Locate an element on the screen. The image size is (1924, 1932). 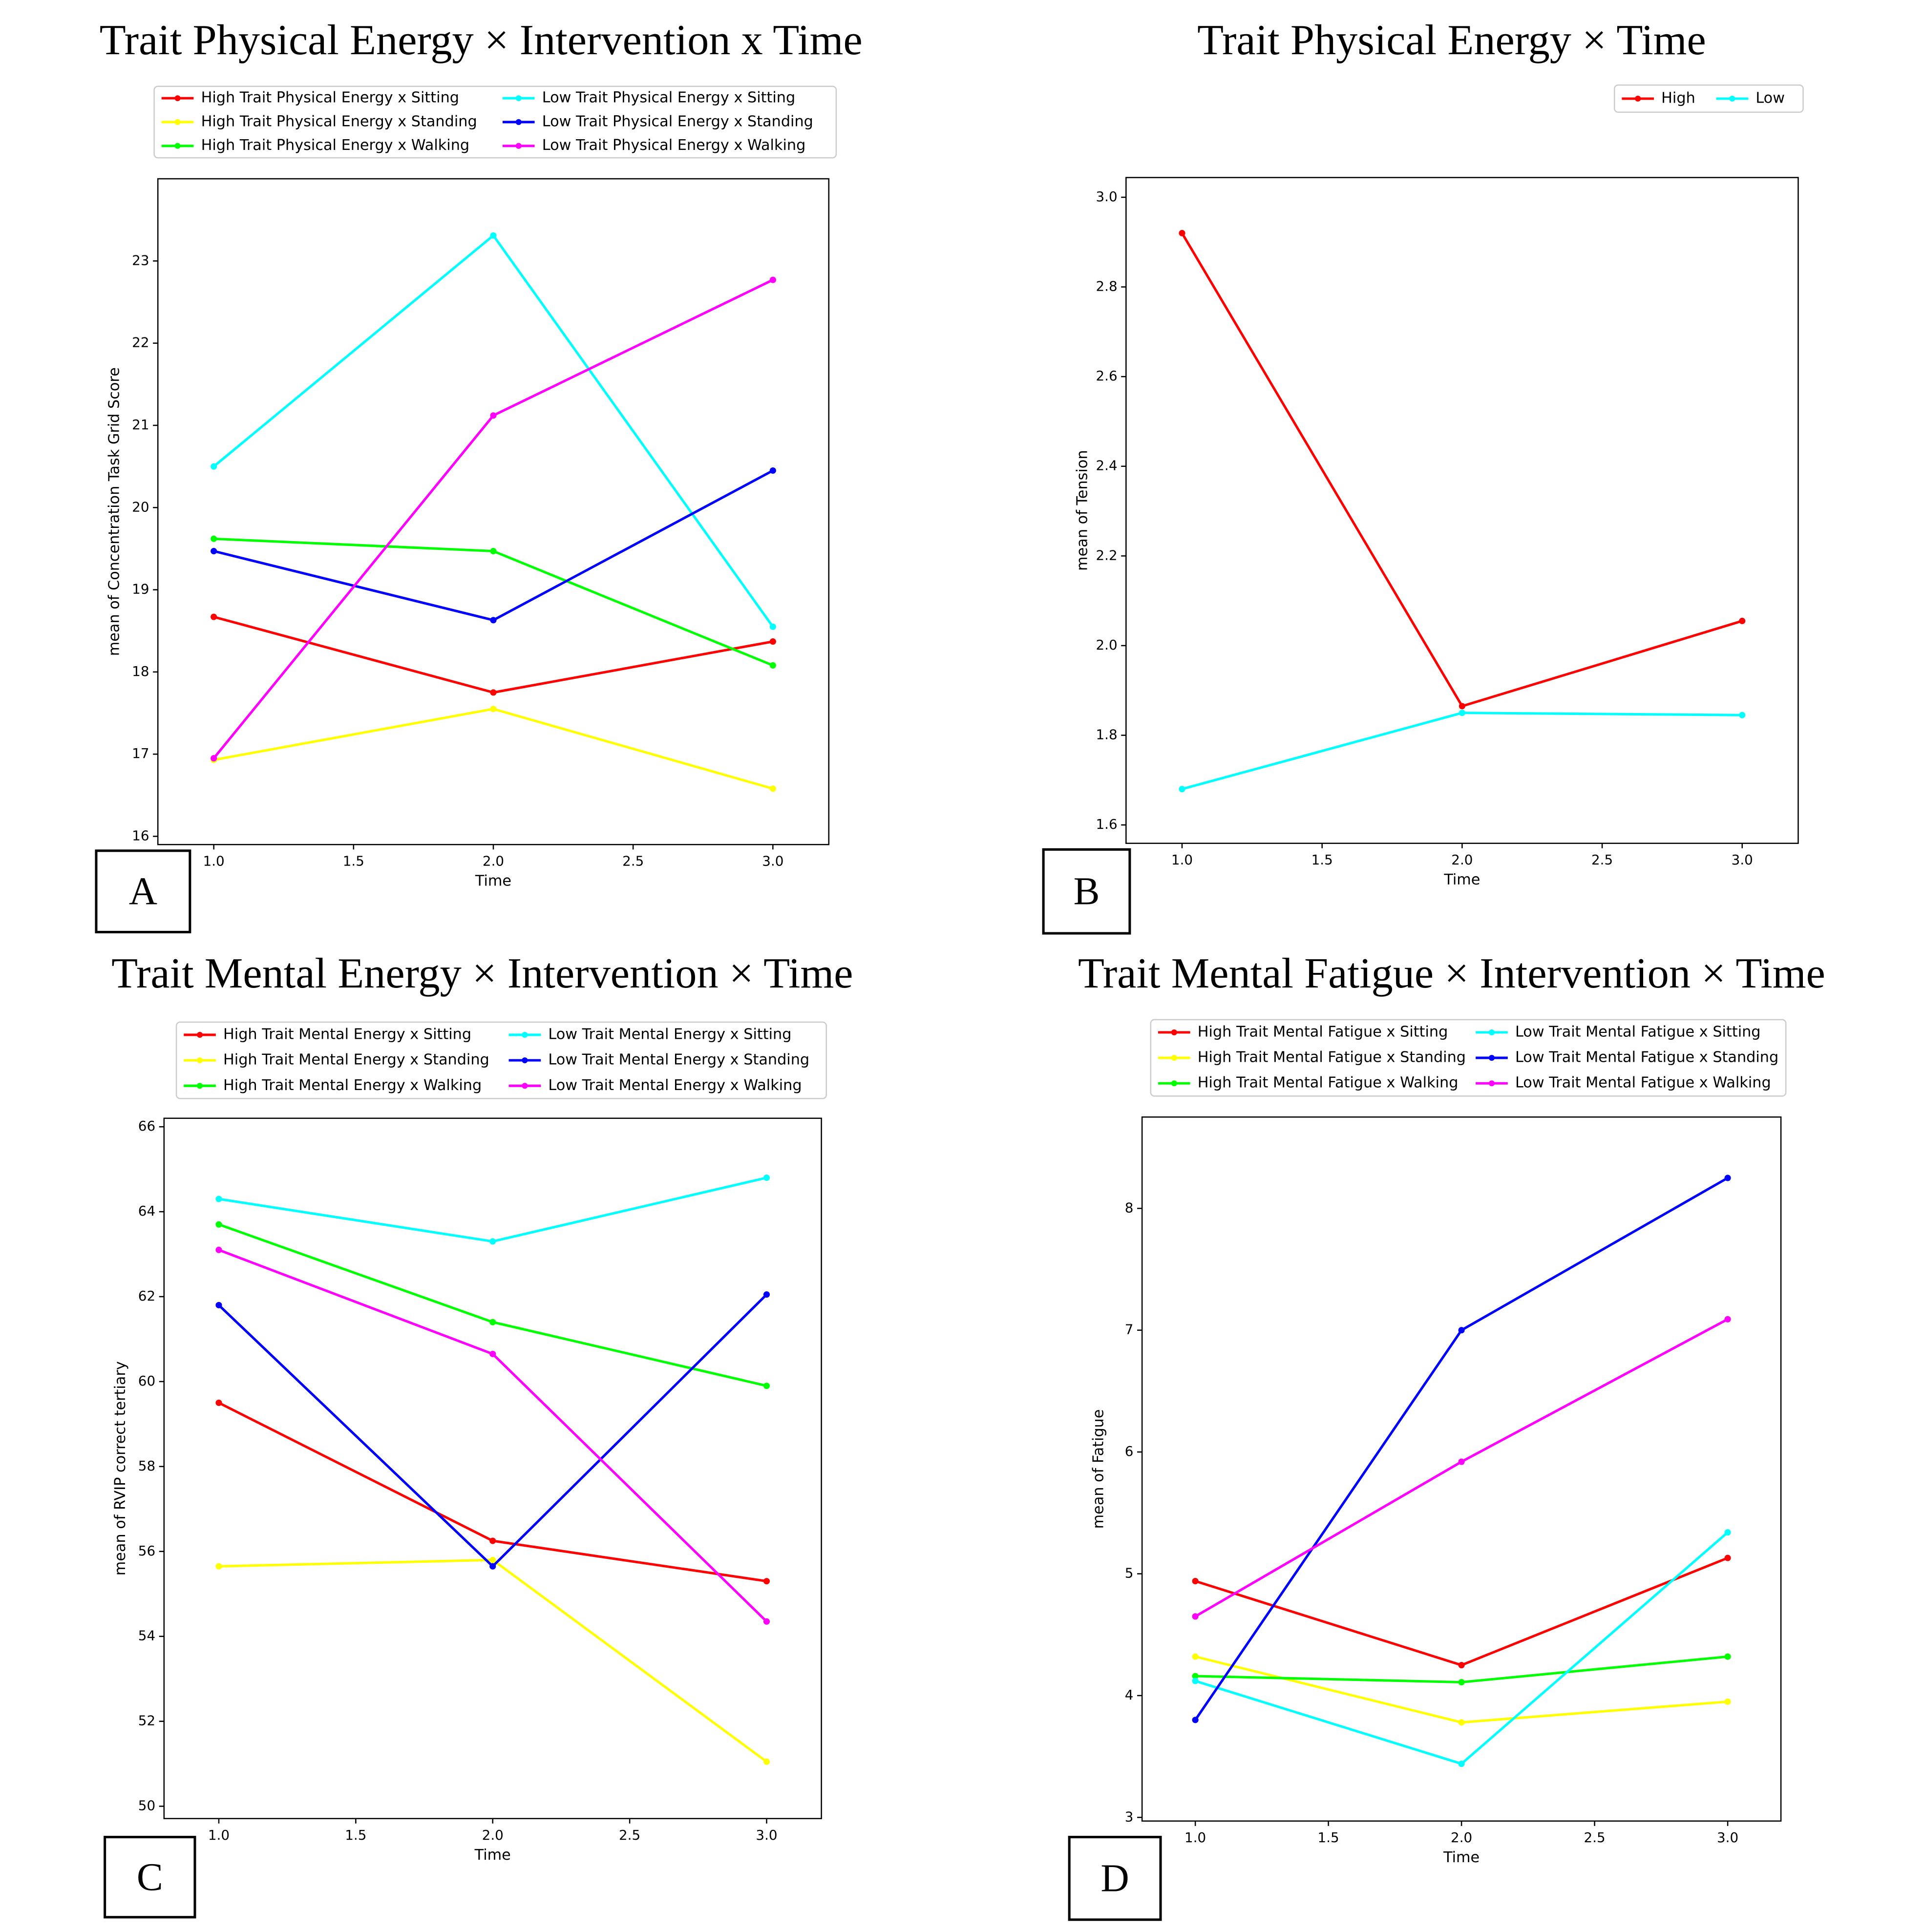
legend-label: Low Trait Mental Energy x Sitting is located at coordinates (670, 1034).